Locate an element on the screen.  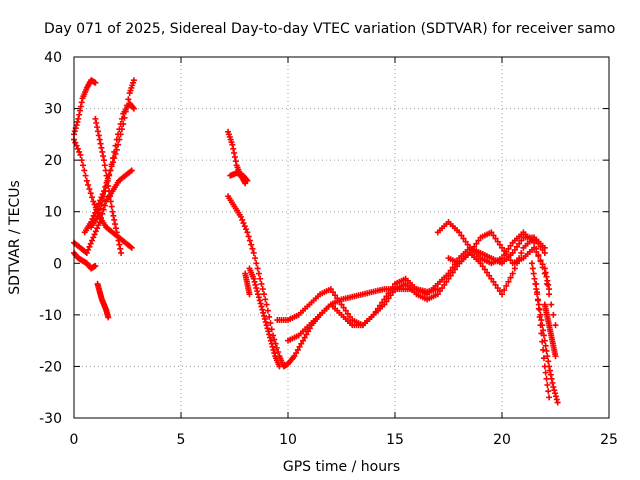
x-tick-label: 0 is located at coordinates (74, 440).